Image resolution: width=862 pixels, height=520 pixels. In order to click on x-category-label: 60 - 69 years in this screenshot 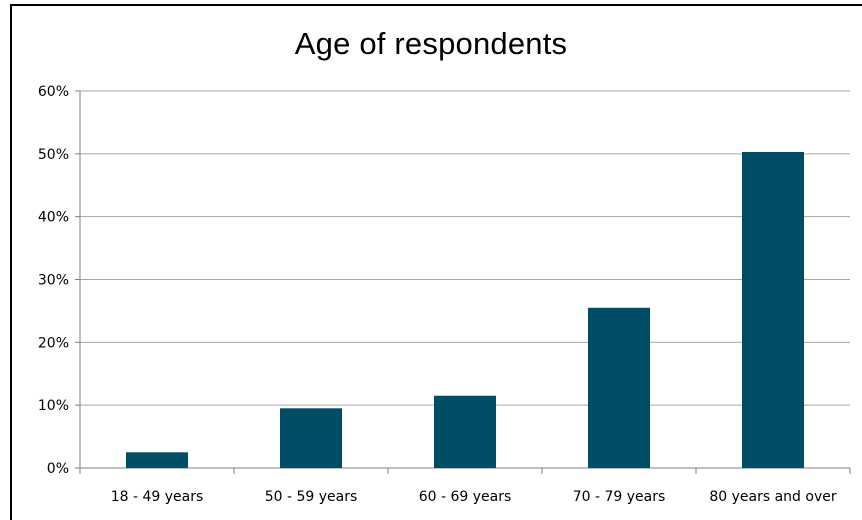, I will do `click(465, 497)`.